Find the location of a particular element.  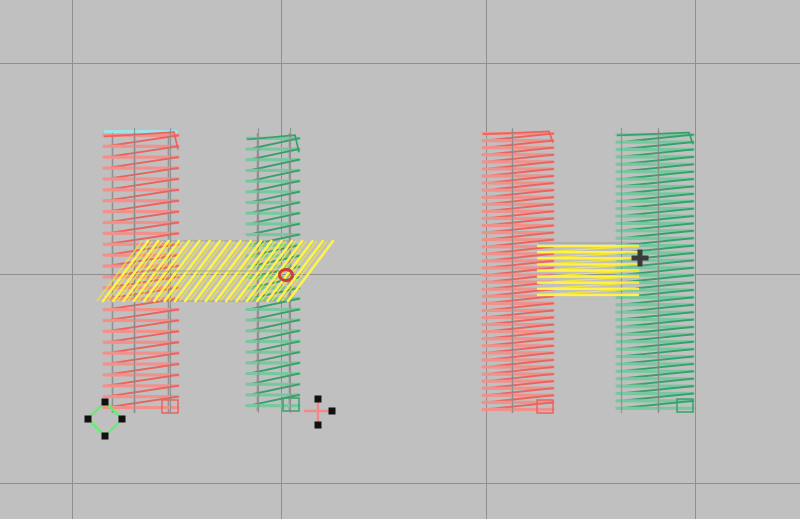

object-h-shape-right is located at coordinates (588, 271).